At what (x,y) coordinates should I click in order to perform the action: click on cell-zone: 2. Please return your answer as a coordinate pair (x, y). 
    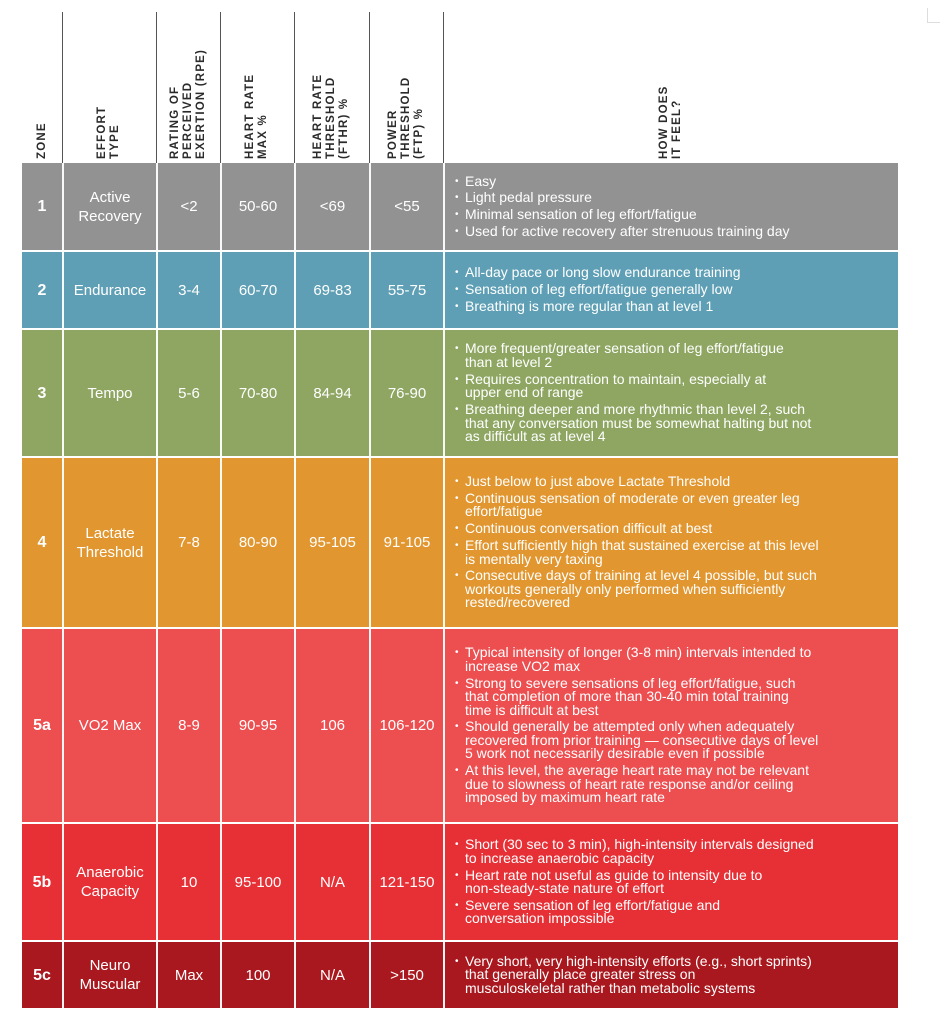
    Looking at the image, I should click on (42, 290).